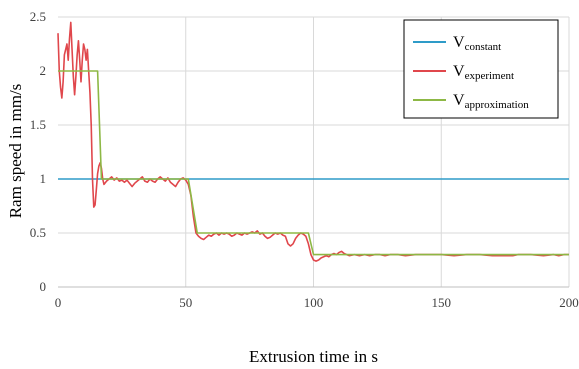 This screenshot has width=579, height=369. I want to click on legend-subscript: experiment, so click(489, 76).